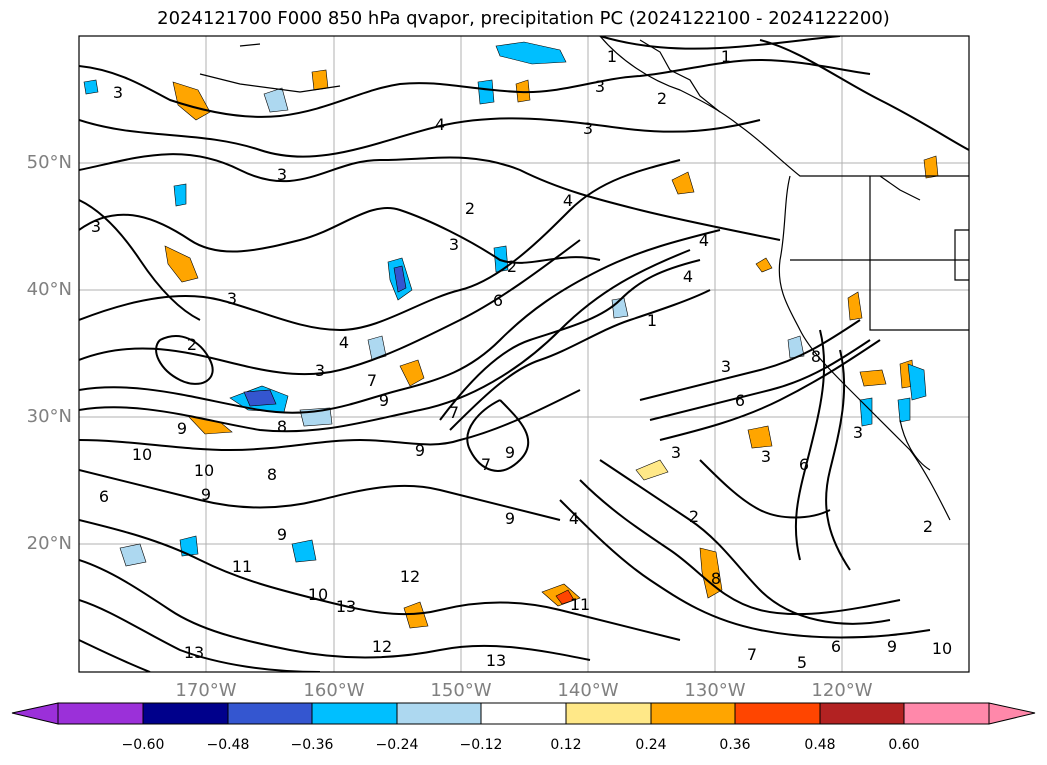  What do you see at coordinates (820, 745) in the screenshot?
I see `colorbar-tick: 0.48` at bounding box center [820, 745].